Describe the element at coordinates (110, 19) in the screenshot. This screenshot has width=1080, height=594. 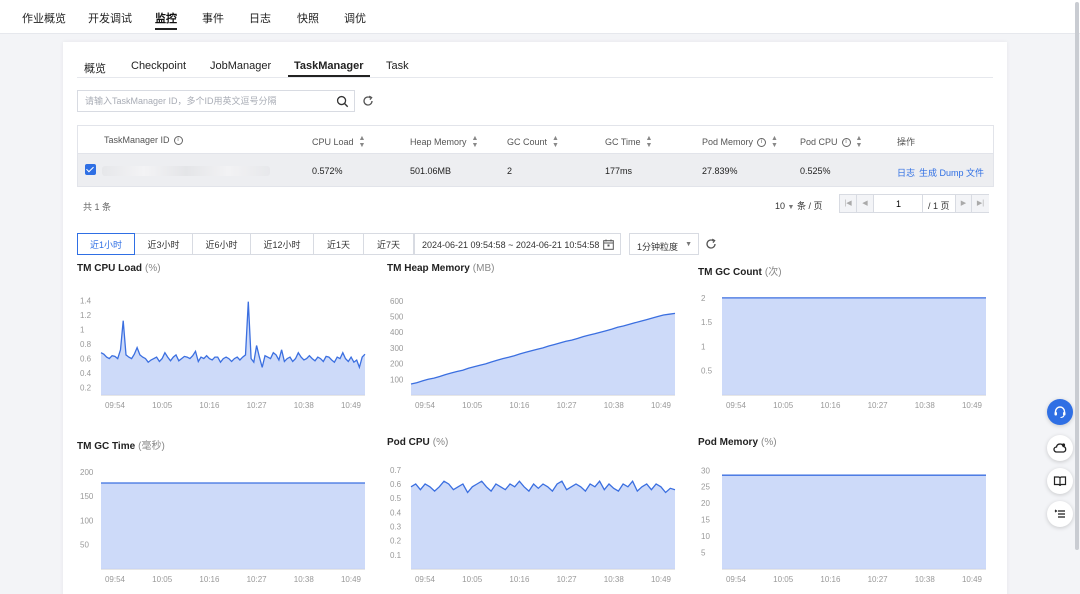
I see `top-tab-develop: 开发调试` at that location.